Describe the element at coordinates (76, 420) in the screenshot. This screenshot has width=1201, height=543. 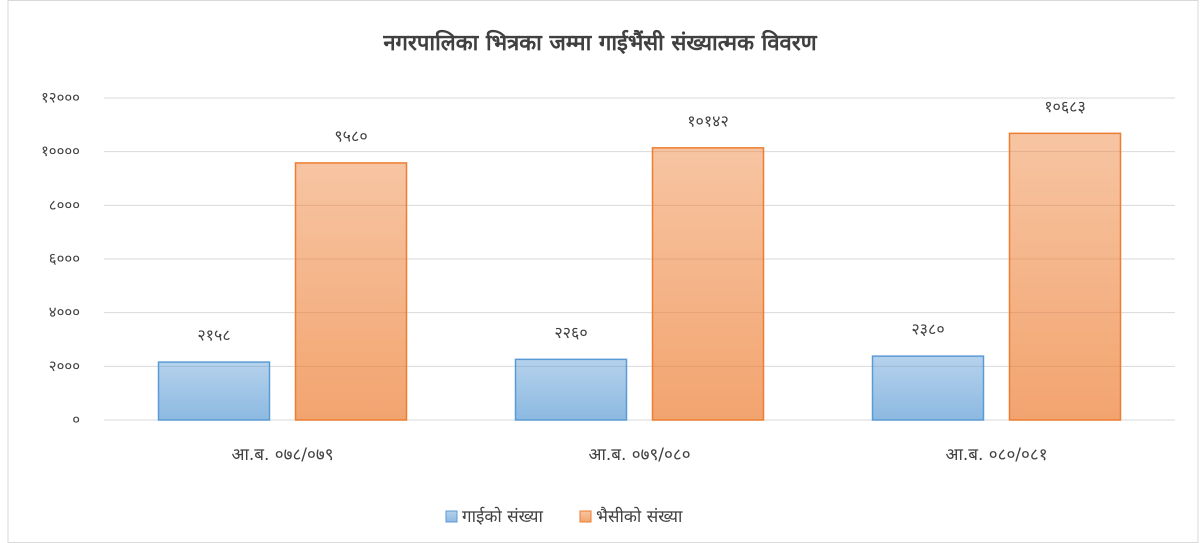
I see `y-tick-label: ०` at that location.